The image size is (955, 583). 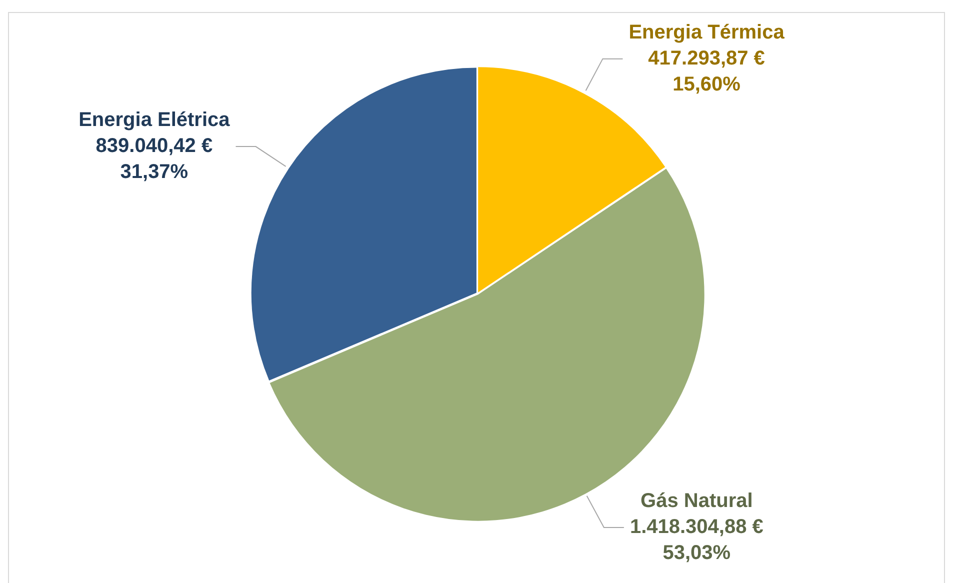 What do you see at coordinates (707, 32) in the screenshot?
I see `slice-label: Energia Térmica` at bounding box center [707, 32].